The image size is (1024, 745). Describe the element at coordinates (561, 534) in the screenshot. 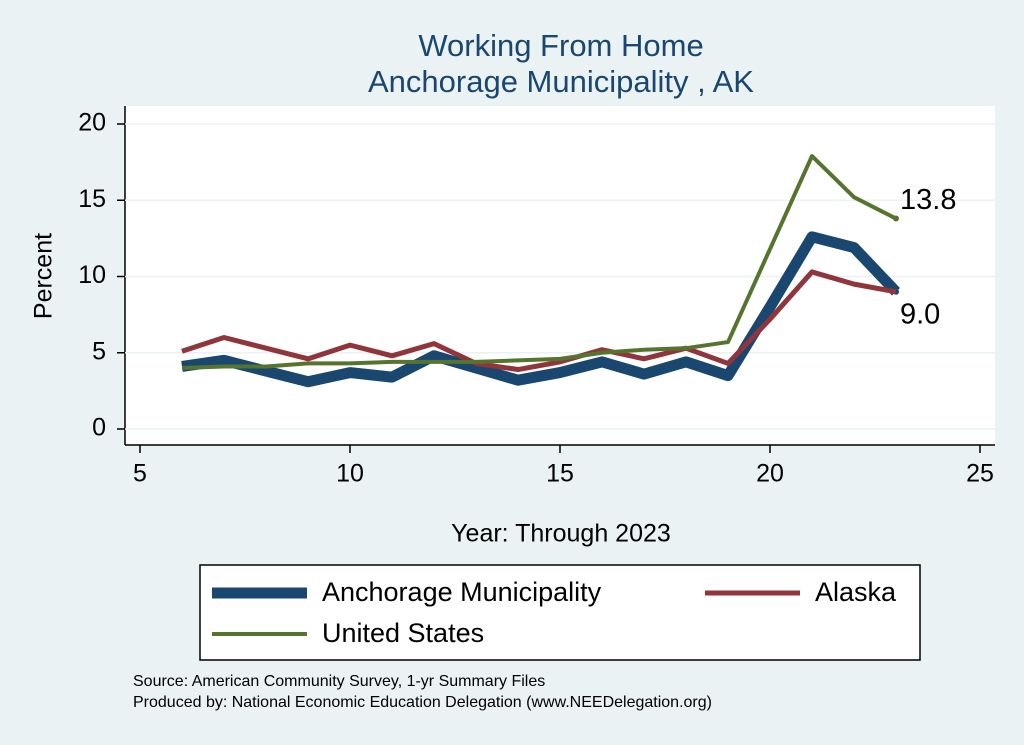

I see `x-axis-label: Year: Through 2023` at that location.